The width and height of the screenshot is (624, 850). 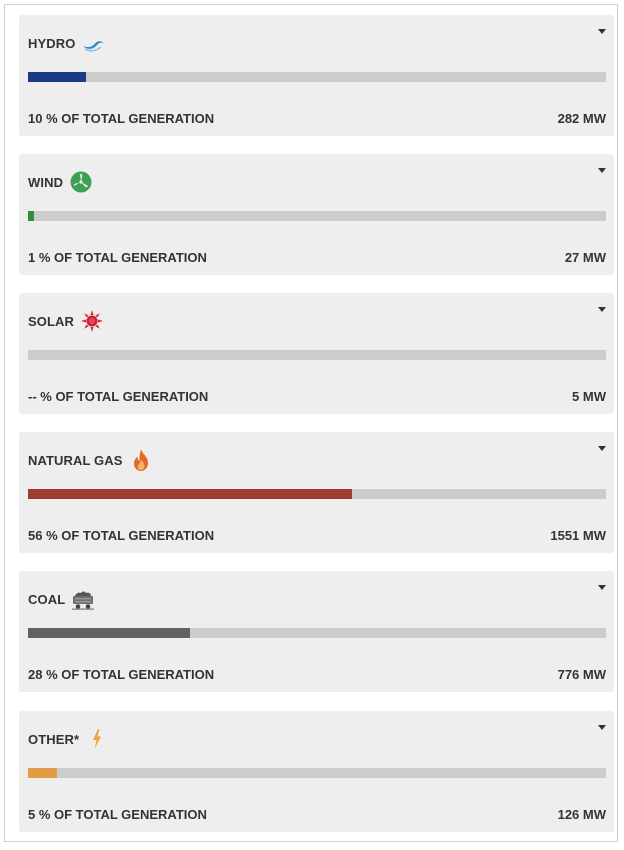 I want to click on megawatt-value: 5 MW, so click(x=589, y=396).